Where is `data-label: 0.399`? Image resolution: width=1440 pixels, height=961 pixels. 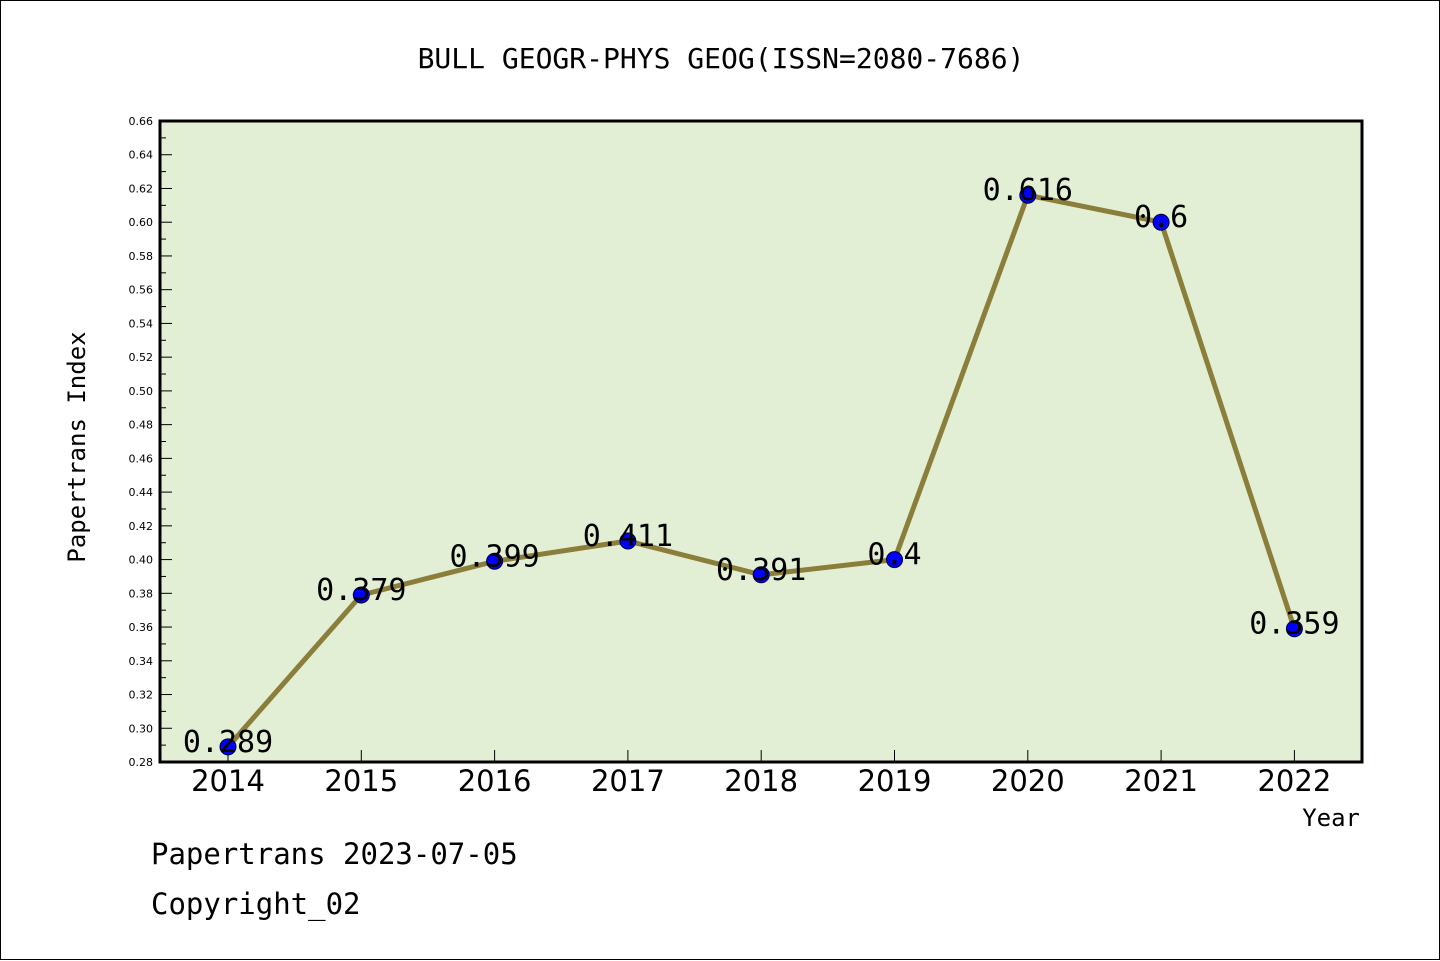 data-label: 0.399 is located at coordinates (494, 556).